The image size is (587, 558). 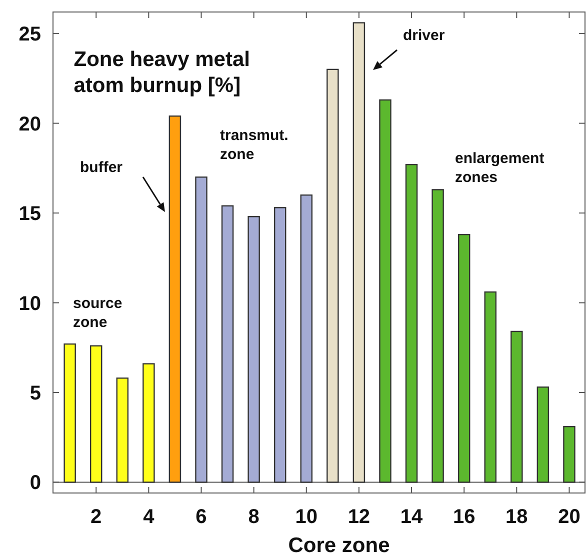 I want to click on annotation: enlargement zones, so click(x=499, y=168).